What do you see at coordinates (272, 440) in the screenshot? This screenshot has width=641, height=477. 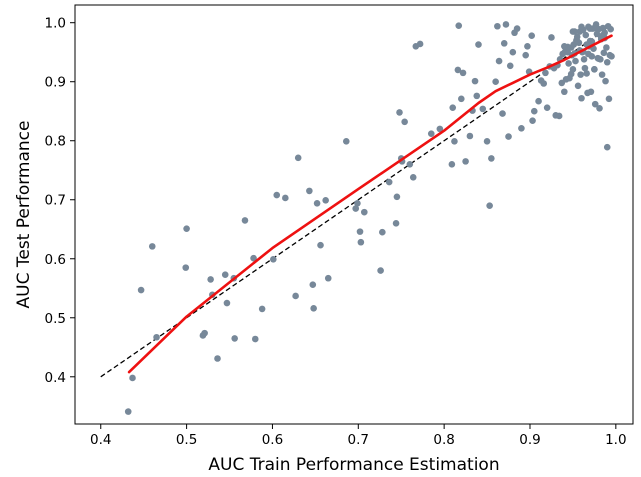 I see `x-tick-label: 0.6` at bounding box center [272, 440].